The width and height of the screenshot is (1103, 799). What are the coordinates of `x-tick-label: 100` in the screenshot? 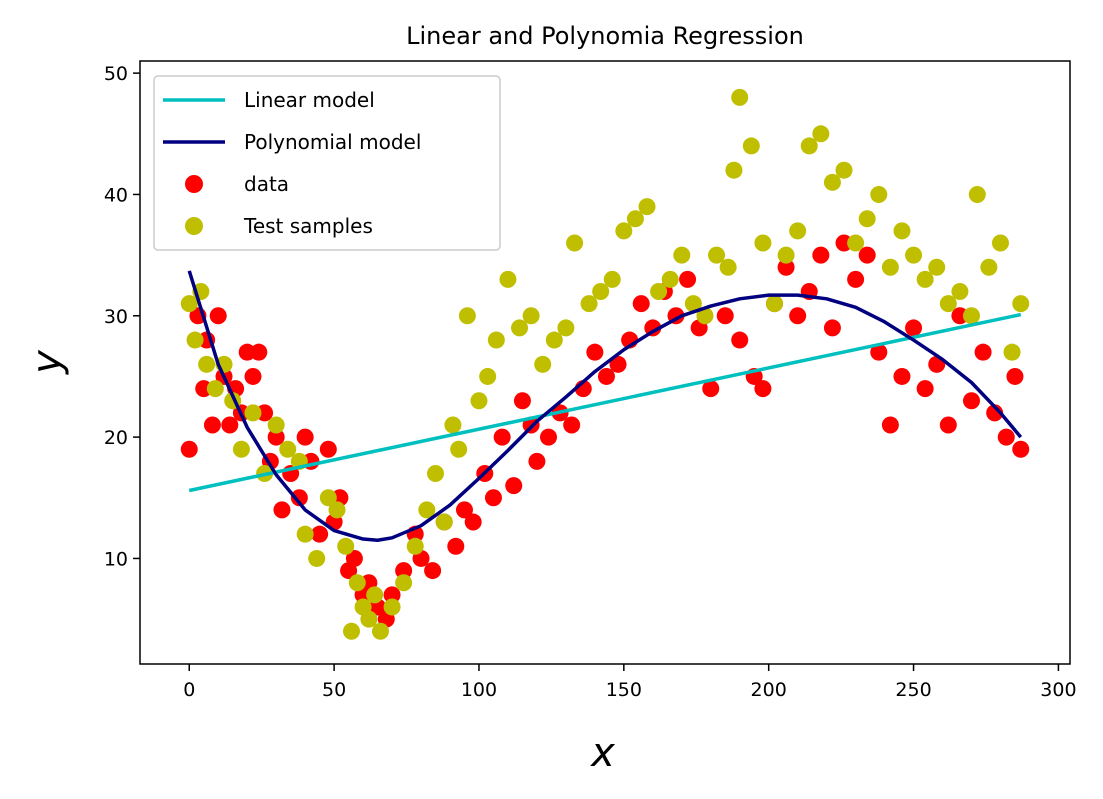 It's located at (479, 690).